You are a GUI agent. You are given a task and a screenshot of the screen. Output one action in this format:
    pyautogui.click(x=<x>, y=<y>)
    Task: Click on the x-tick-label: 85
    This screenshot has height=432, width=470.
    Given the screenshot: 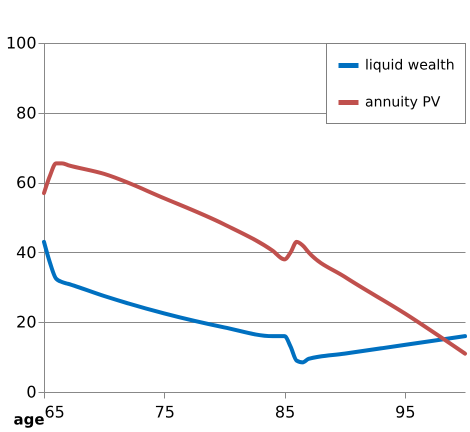 What is the action you would take?
    pyautogui.click(x=285, y=412)
    